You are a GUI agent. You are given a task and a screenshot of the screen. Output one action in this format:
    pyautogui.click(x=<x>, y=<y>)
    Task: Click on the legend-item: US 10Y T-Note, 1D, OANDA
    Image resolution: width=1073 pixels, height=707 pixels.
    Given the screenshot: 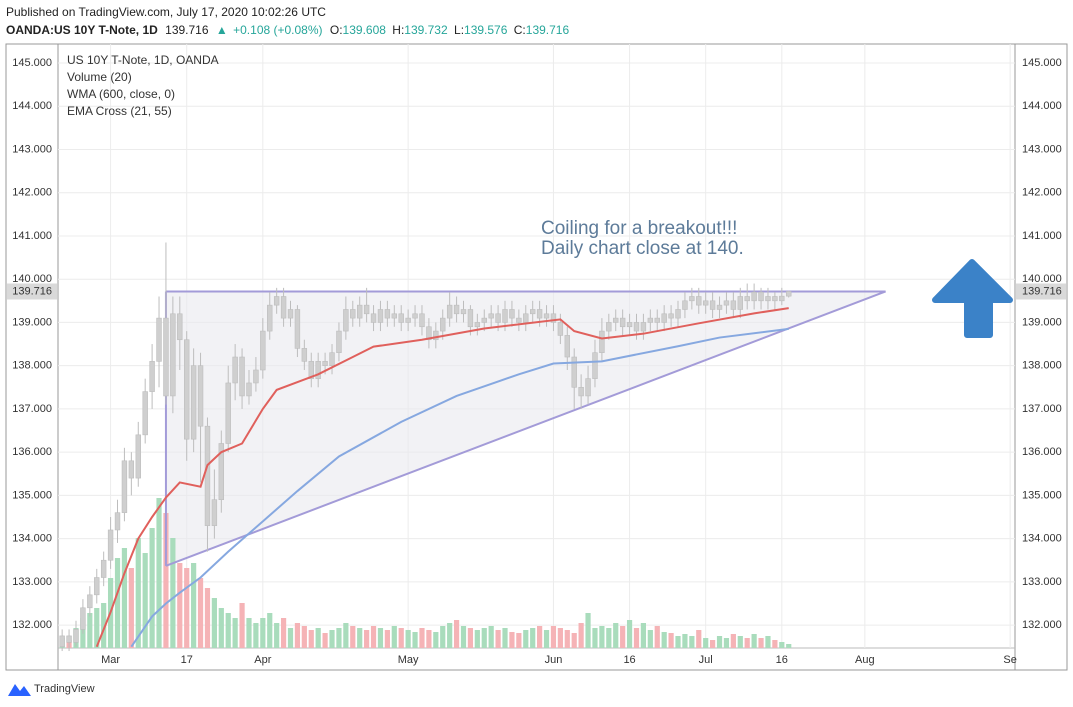 What is the action you would take?
    pyautogui.click(x=143, y=60)
    